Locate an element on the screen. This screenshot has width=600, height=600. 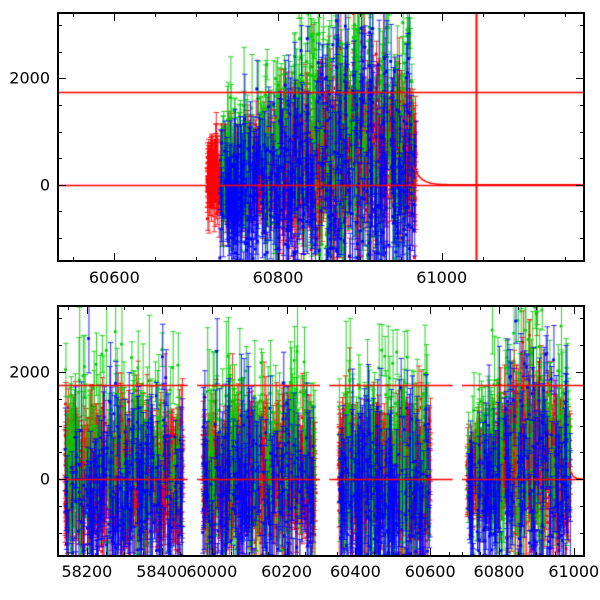
x-axis-label: 60800 is located at coordinates (278, 277).